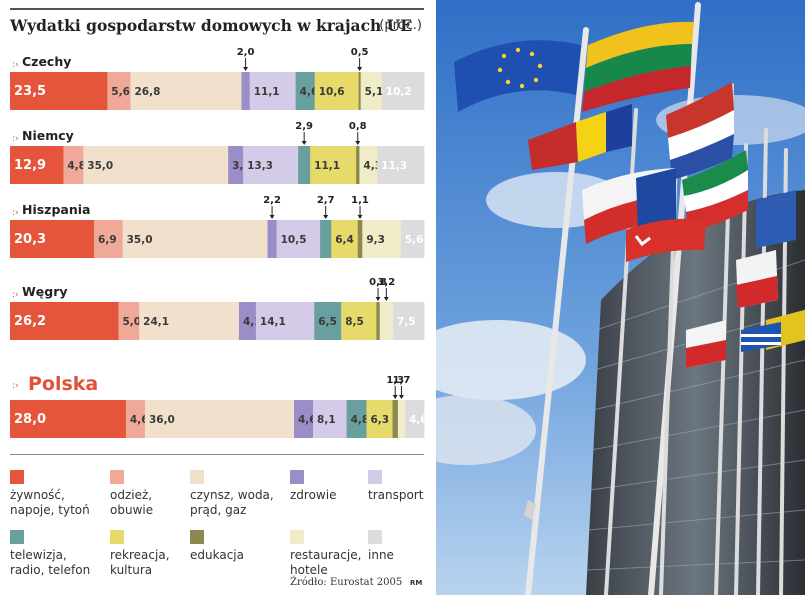  Describe the element at coordinates (418, 420) in the screenshot. I see `value-label: 4,6` at that location.